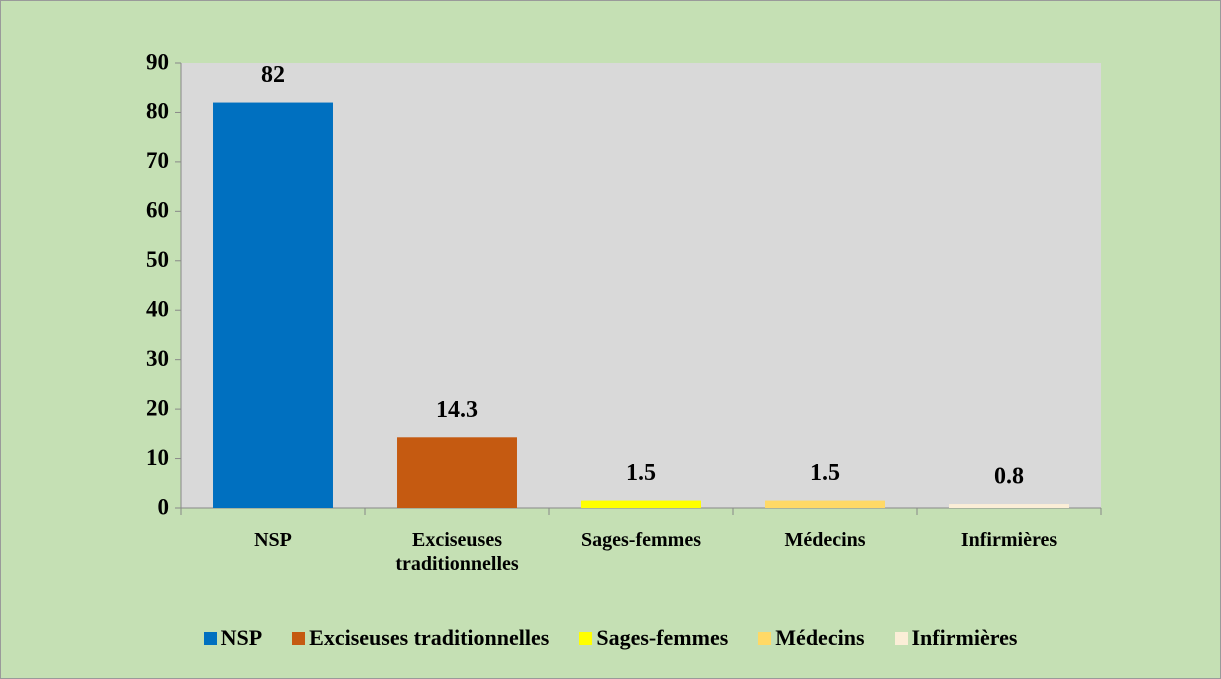  I want to click on legend-item: NSP, so click(233, 638).